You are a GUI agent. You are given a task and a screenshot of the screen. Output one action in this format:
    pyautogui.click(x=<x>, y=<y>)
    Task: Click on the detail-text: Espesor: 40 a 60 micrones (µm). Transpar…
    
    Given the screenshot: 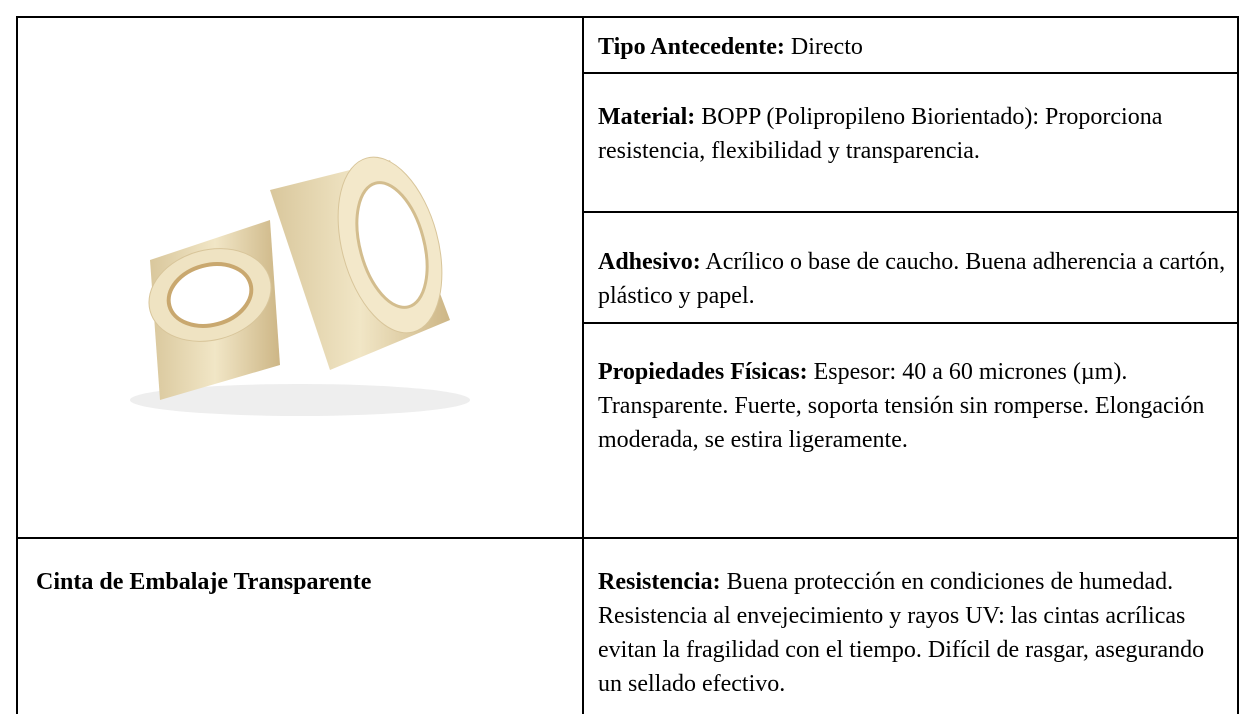 What is the action you would take?
    pyautogui.click(x=901, y=406)
    